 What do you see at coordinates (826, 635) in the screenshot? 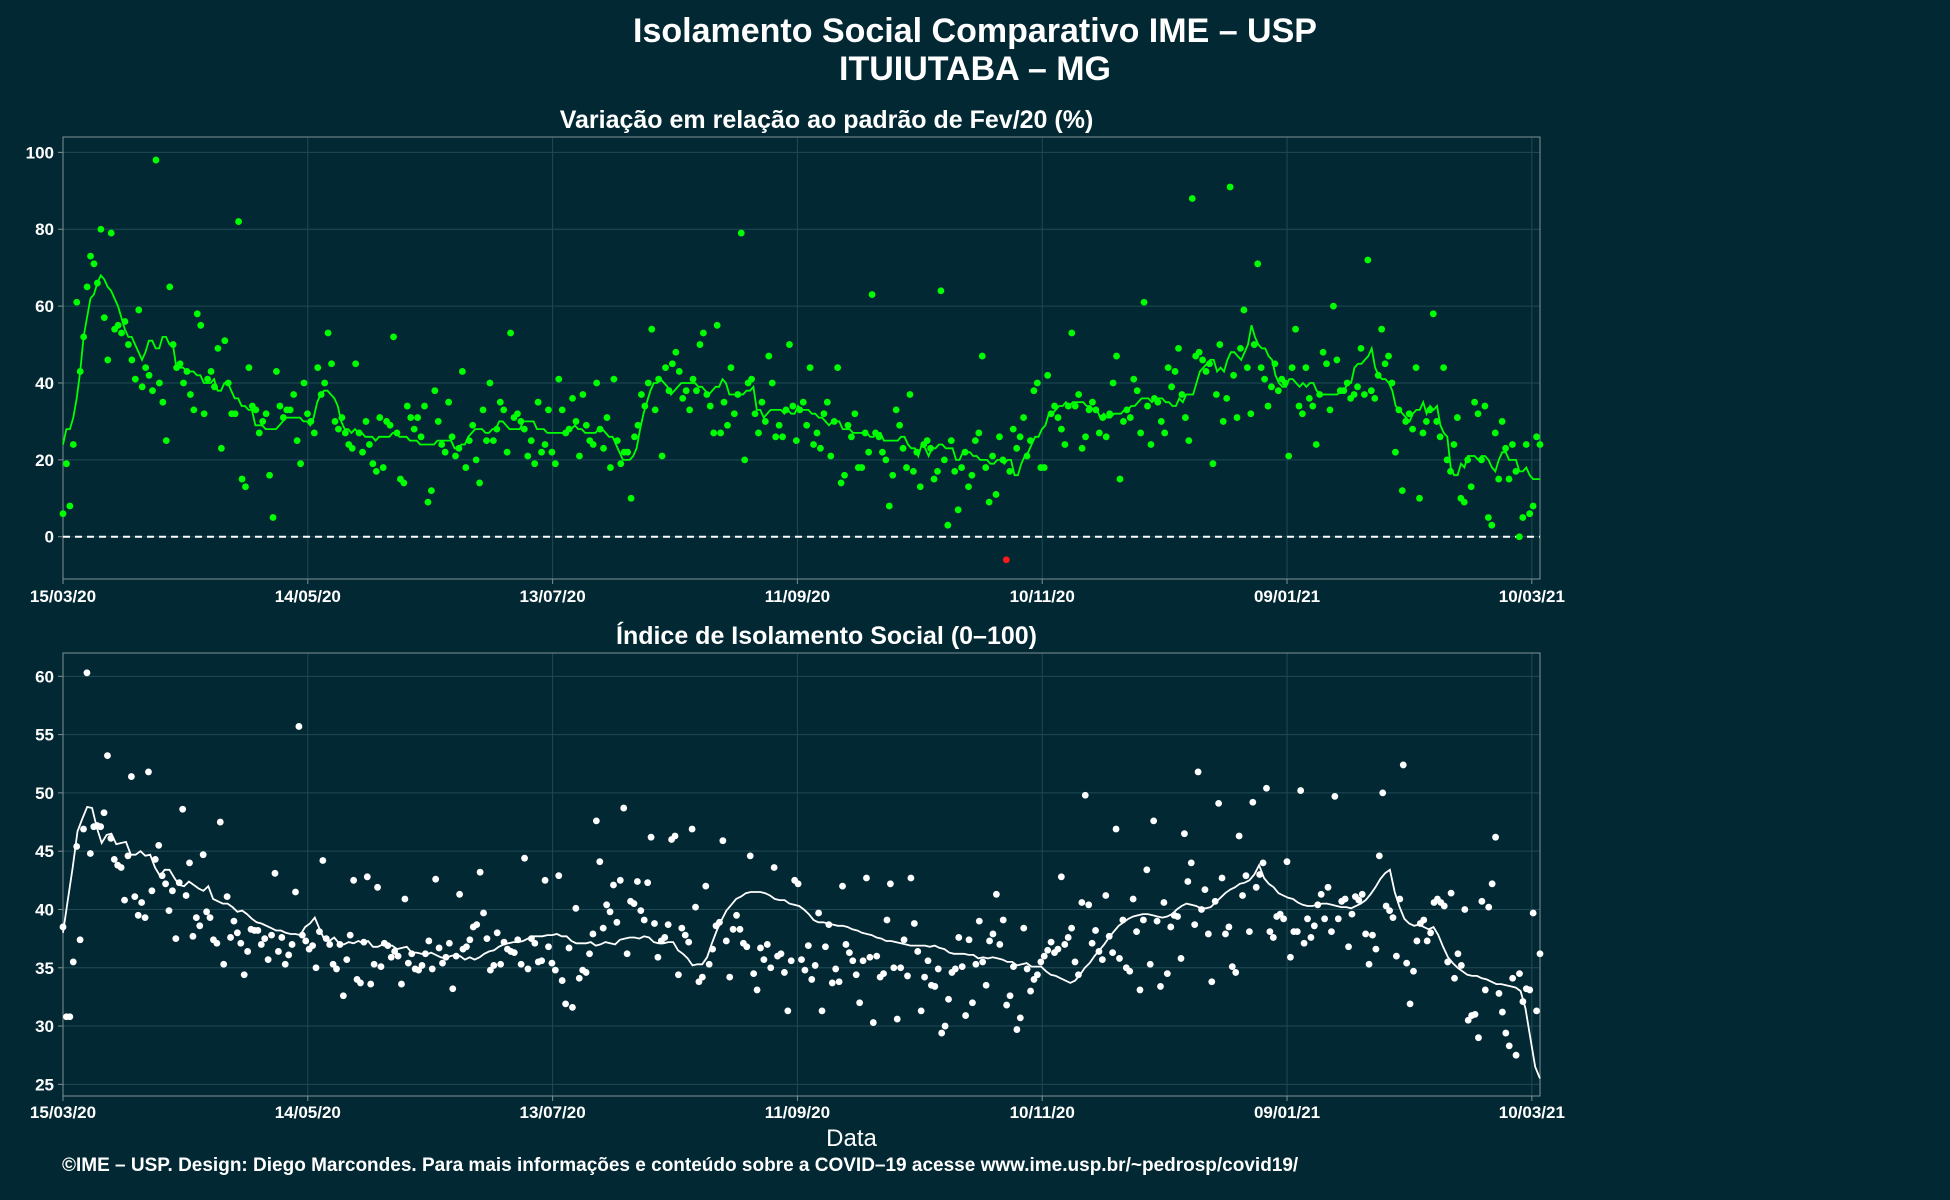
I see `panel-title: Índice de Isolamento Social (0–100)` at bounding box center [826, 635].